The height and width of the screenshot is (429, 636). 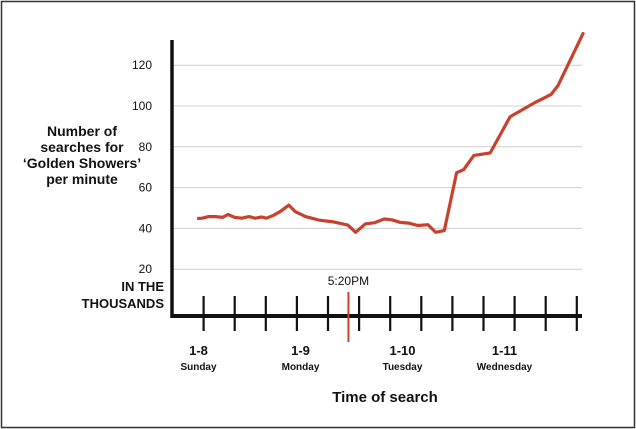 What do you see at coordinates (142, 106) in the screenshot?
I see `y-tick-label: 100` at bounding box center [142, 106].